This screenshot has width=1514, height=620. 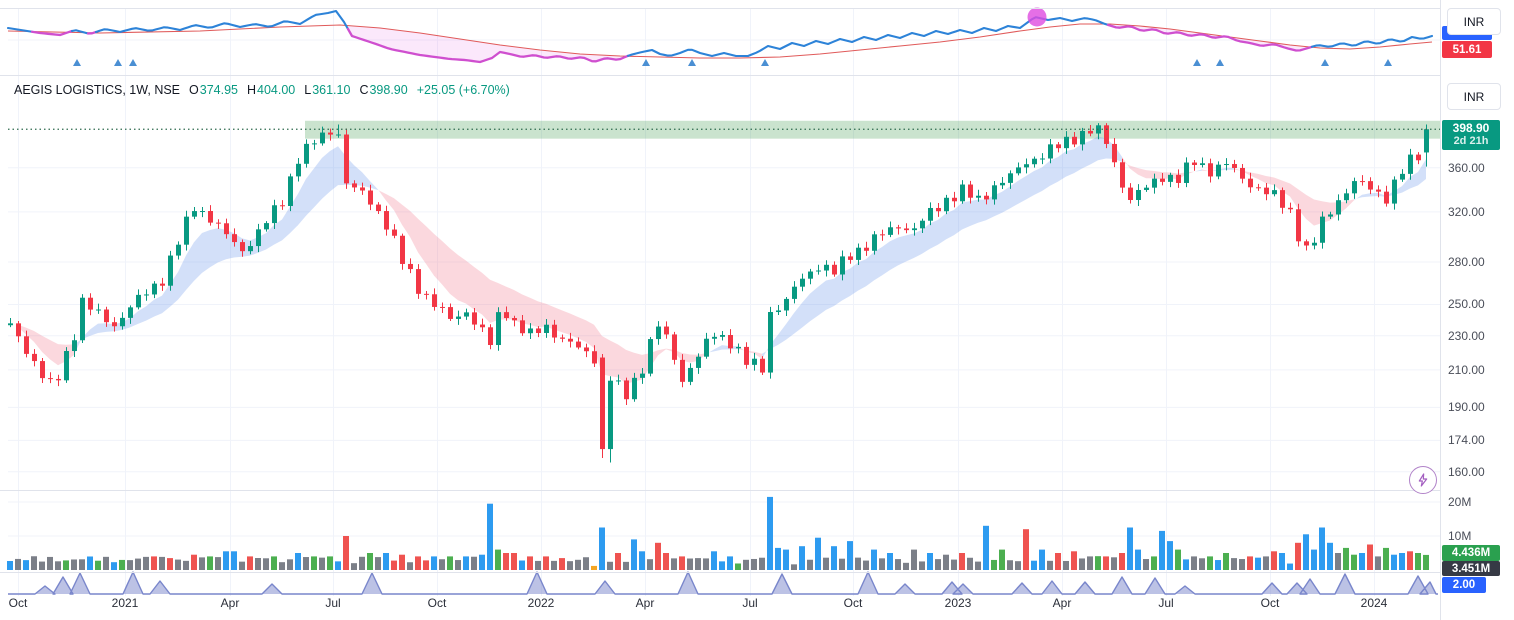 I want to click on bar-countdown: 2d 21h, so click(x=1471, y=141).